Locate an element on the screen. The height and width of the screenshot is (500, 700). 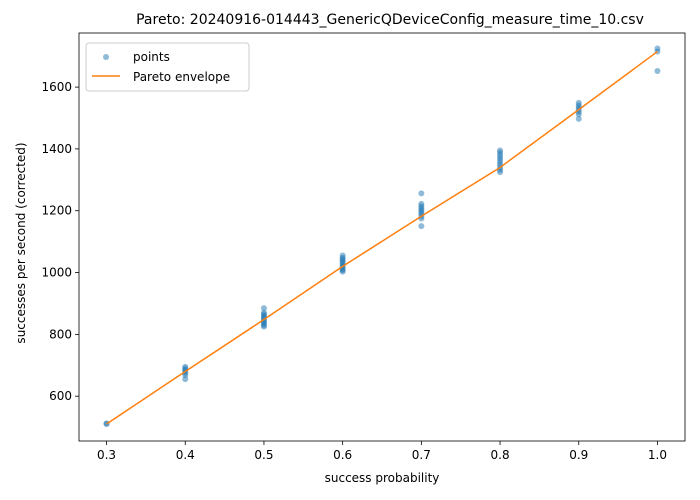
x-tick-label: 0.8 is located at coordinates (500, 455).